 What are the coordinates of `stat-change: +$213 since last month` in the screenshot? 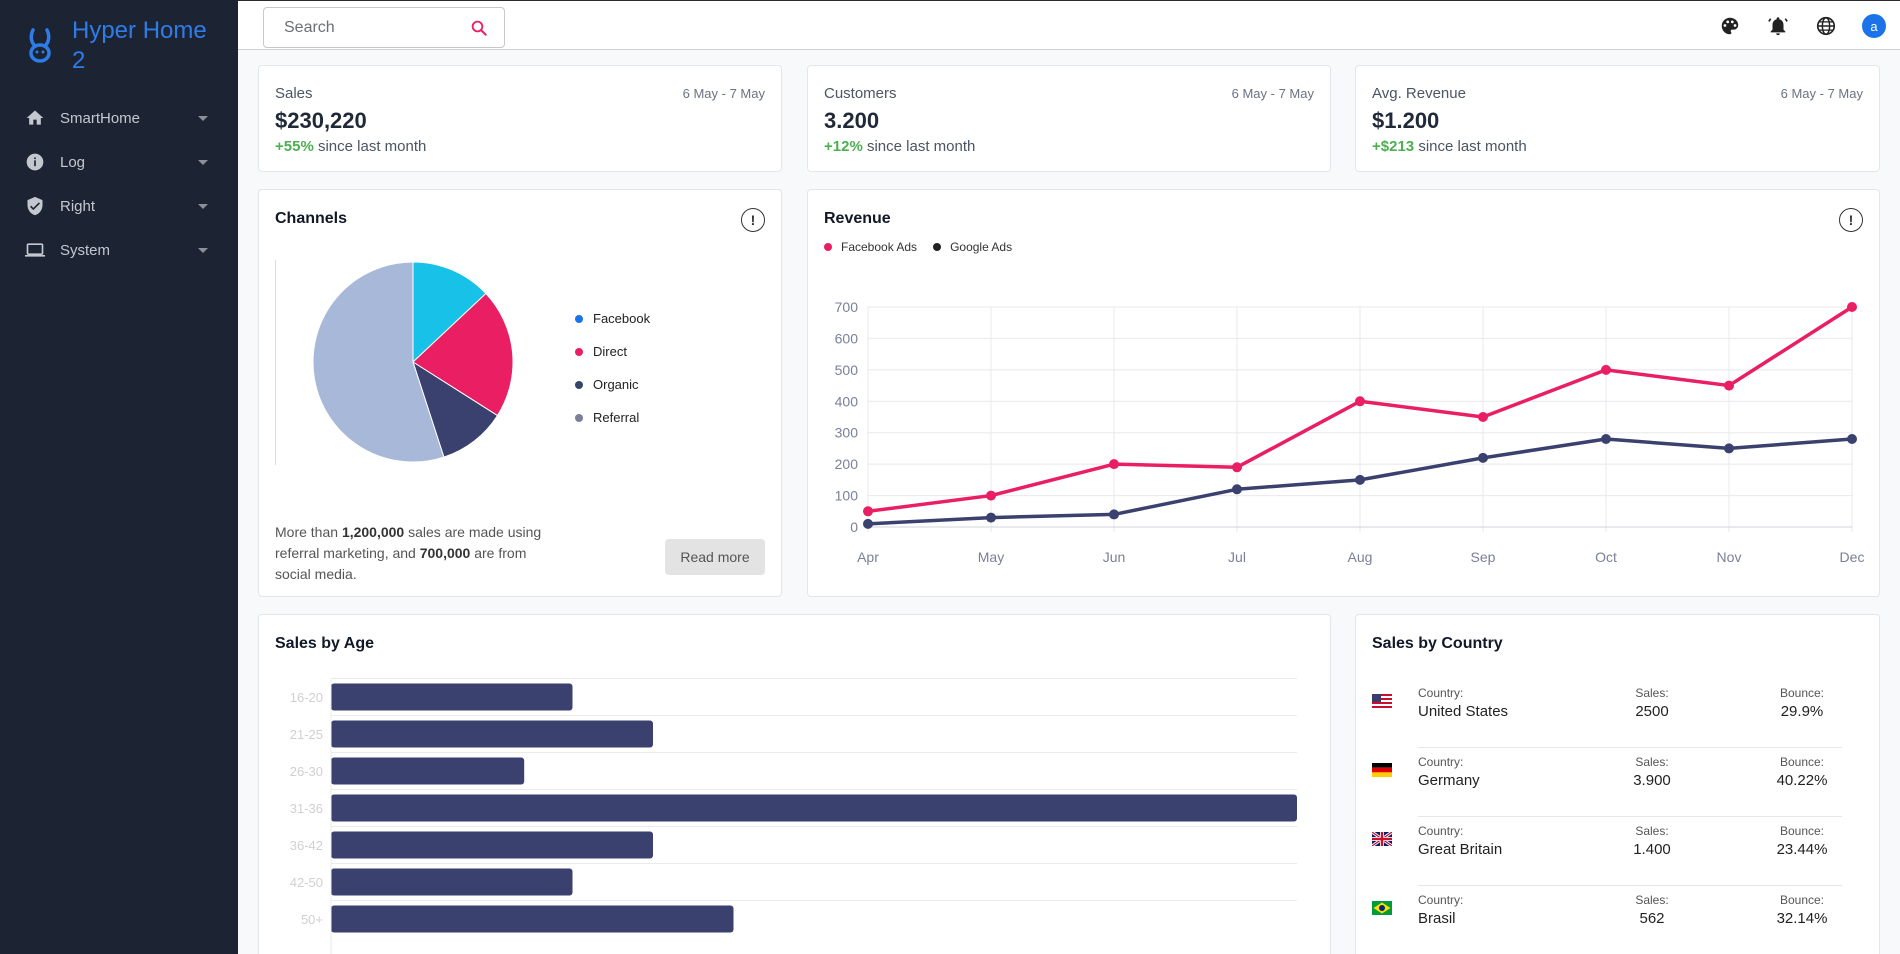 It's located at (1449, 146).